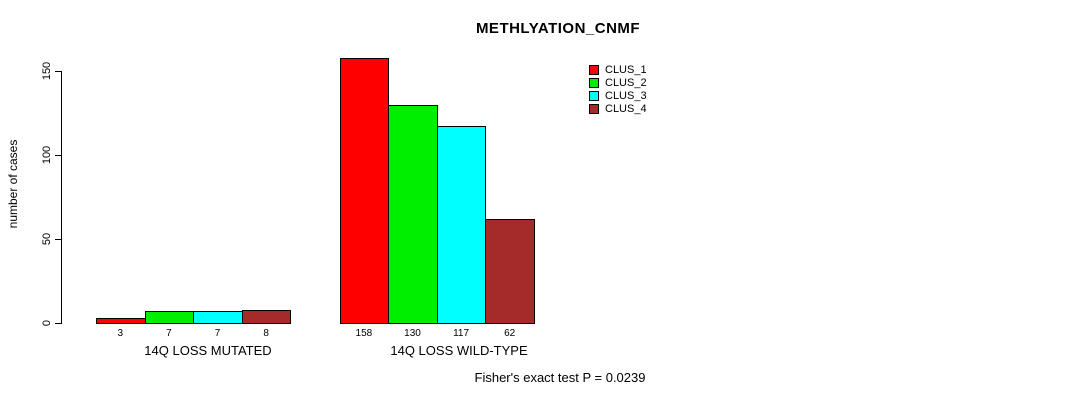 This screenshot has height=400, width=1090. Describe the element at coordinates (218, 317) in the screenshot. I see `bar-clus_3-group1` at that location.